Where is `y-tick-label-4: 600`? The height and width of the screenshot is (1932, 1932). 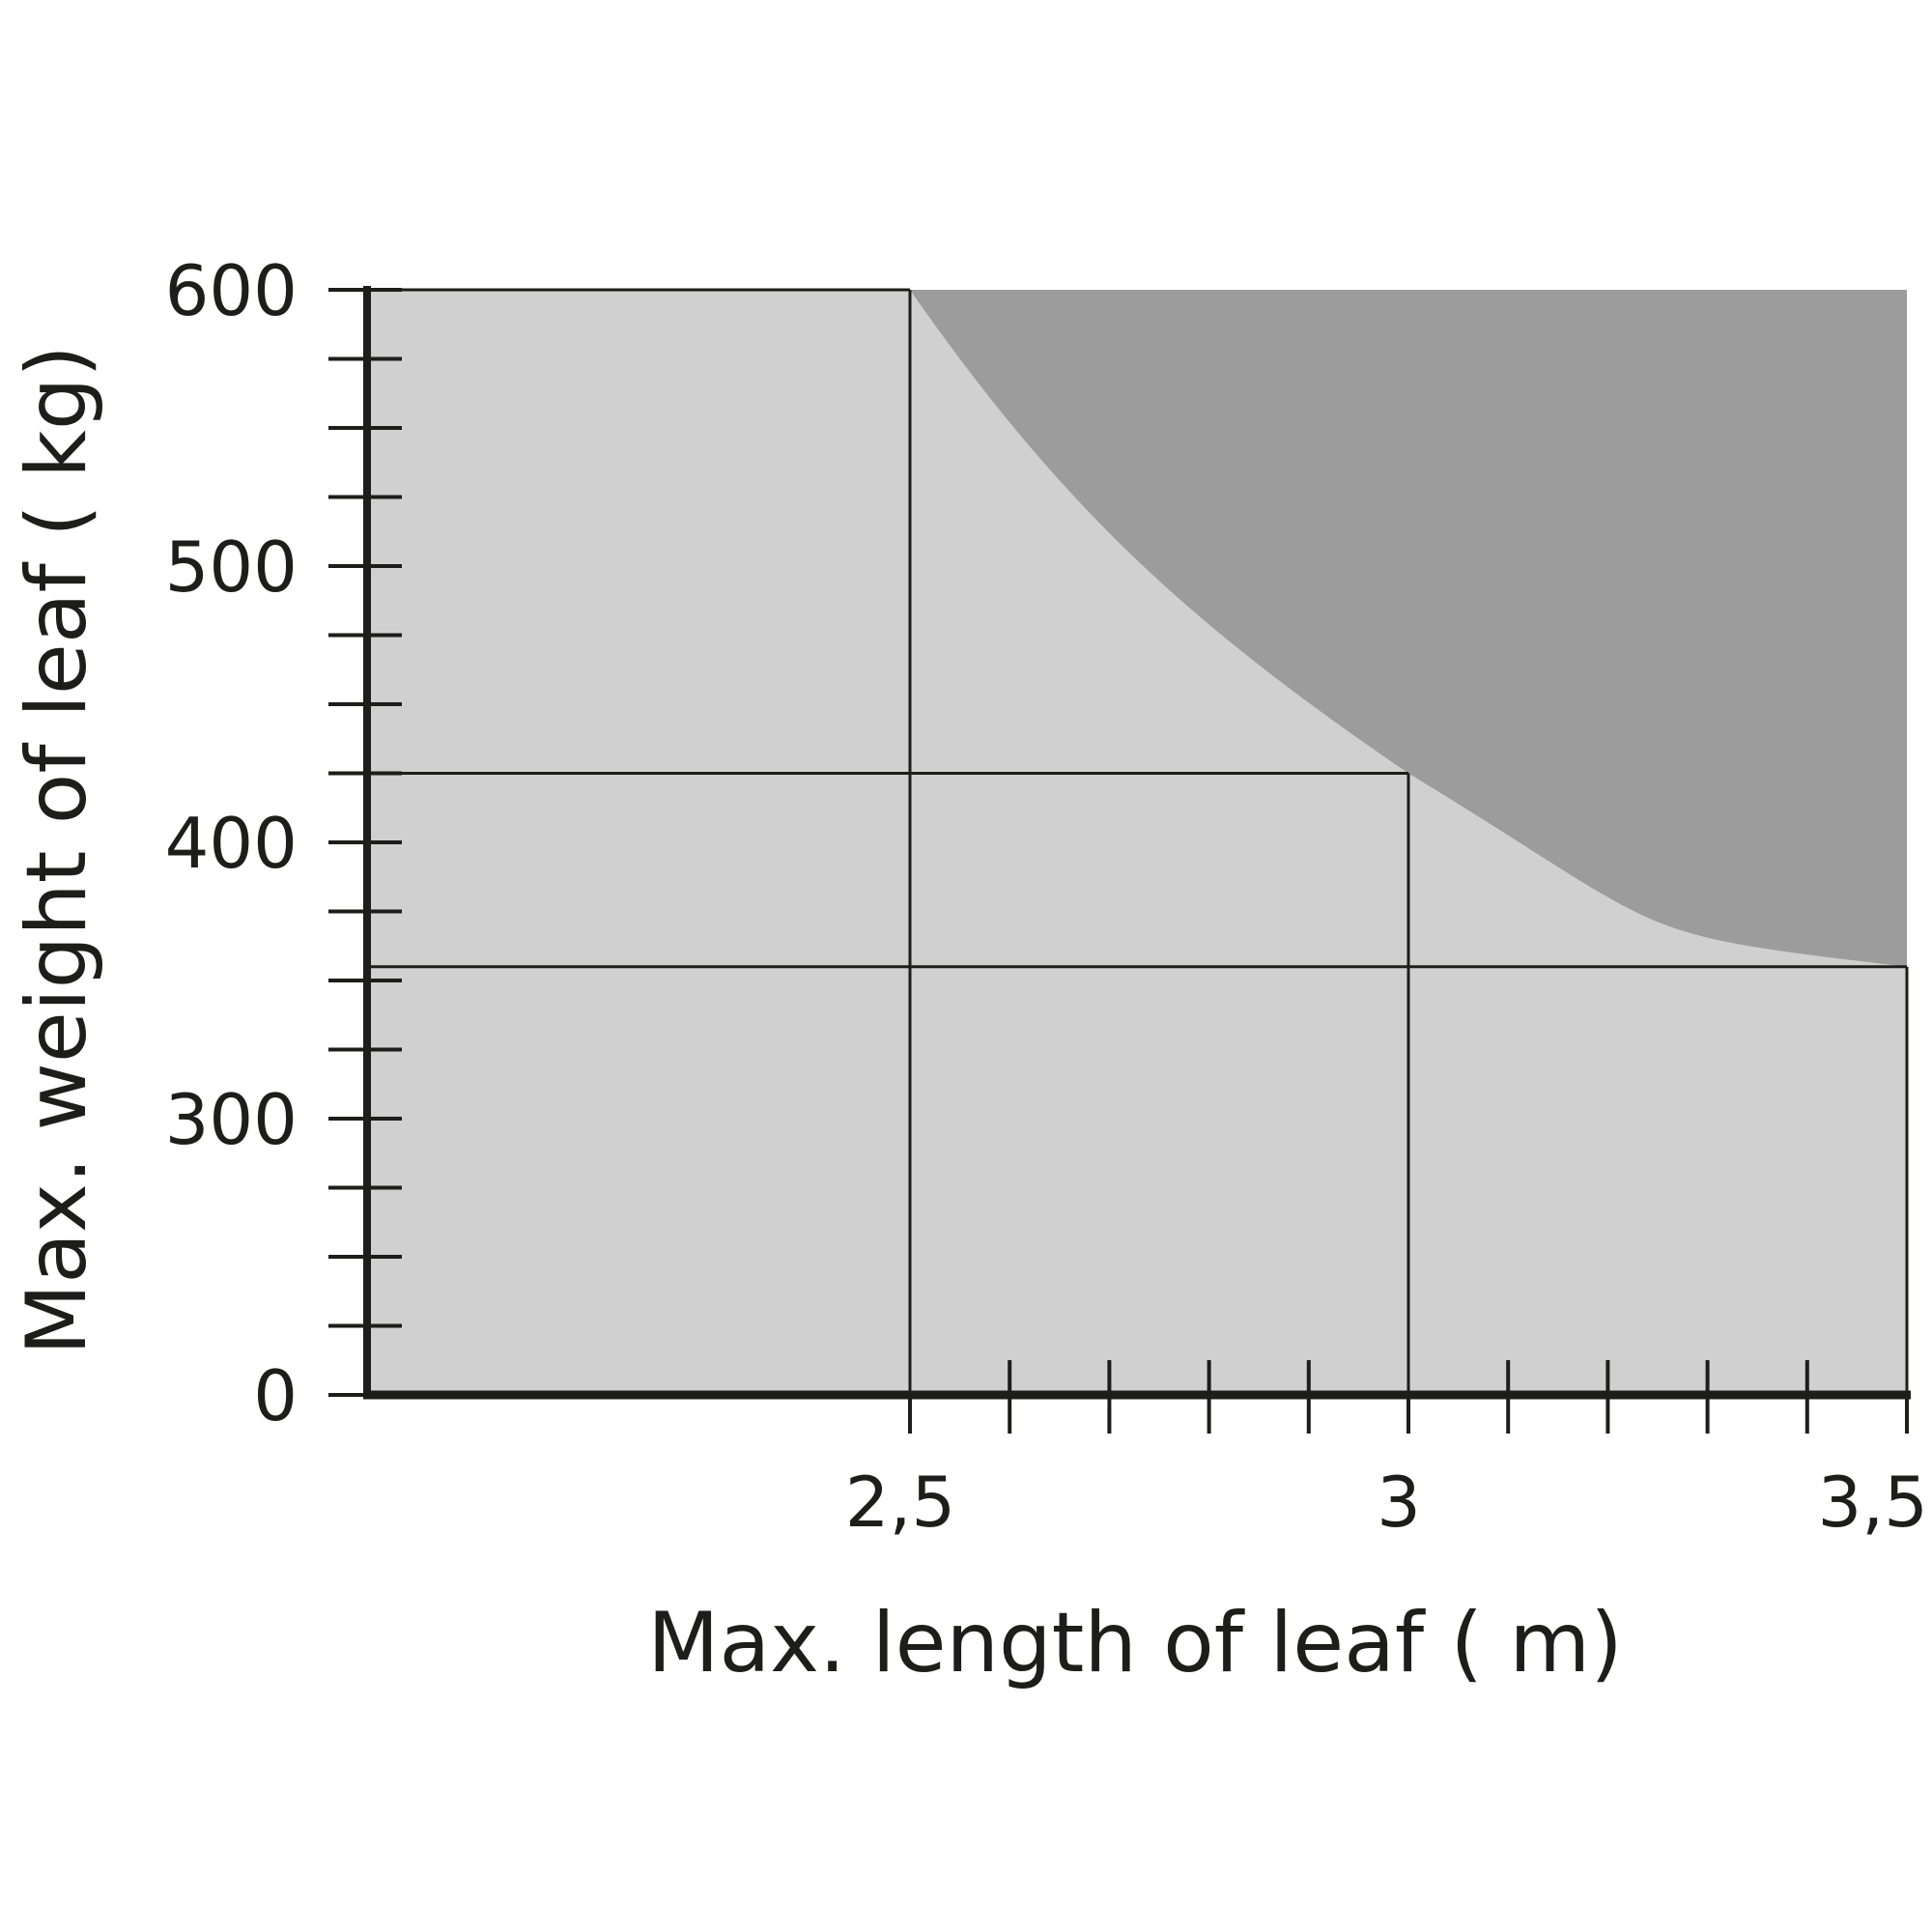
y-tick-label-4: 600 is located at coordinates (231, 290).